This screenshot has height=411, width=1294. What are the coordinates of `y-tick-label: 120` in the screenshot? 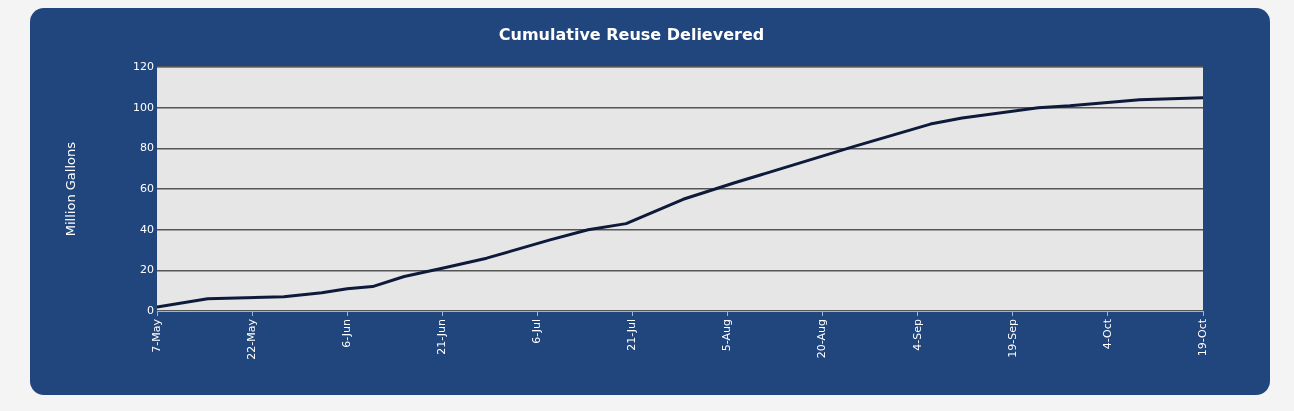 It's located at (143, 67).